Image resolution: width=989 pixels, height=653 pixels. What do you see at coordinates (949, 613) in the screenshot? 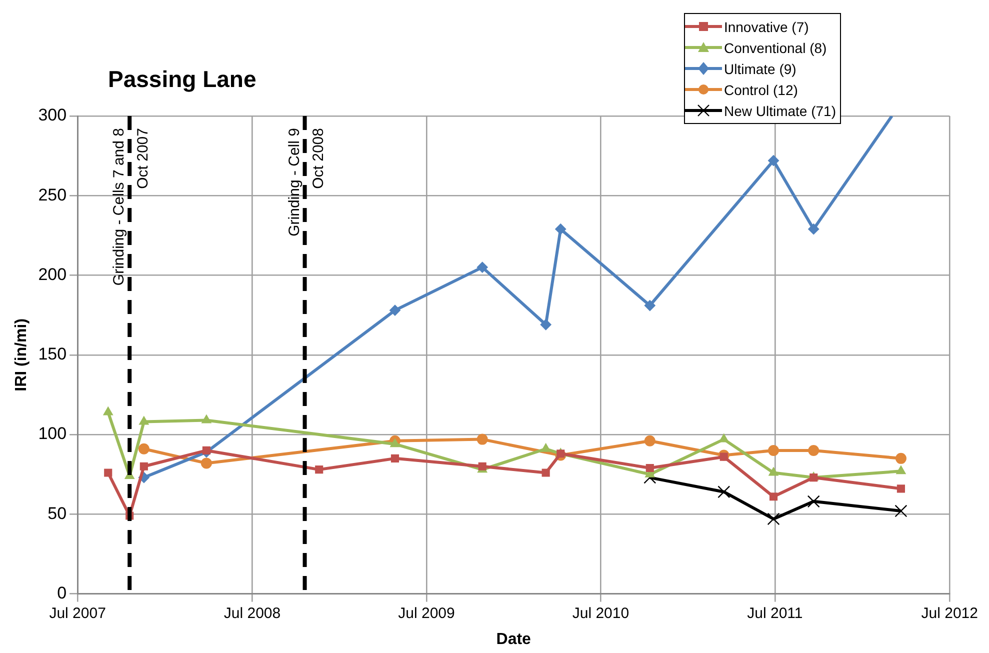
I see `x-tick-label: Jul 2012` at bounding box center [949, 613].